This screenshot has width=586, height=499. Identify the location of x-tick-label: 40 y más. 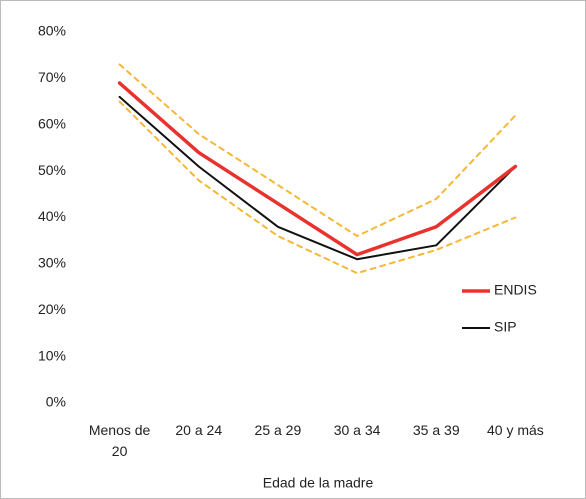
(515, 430).